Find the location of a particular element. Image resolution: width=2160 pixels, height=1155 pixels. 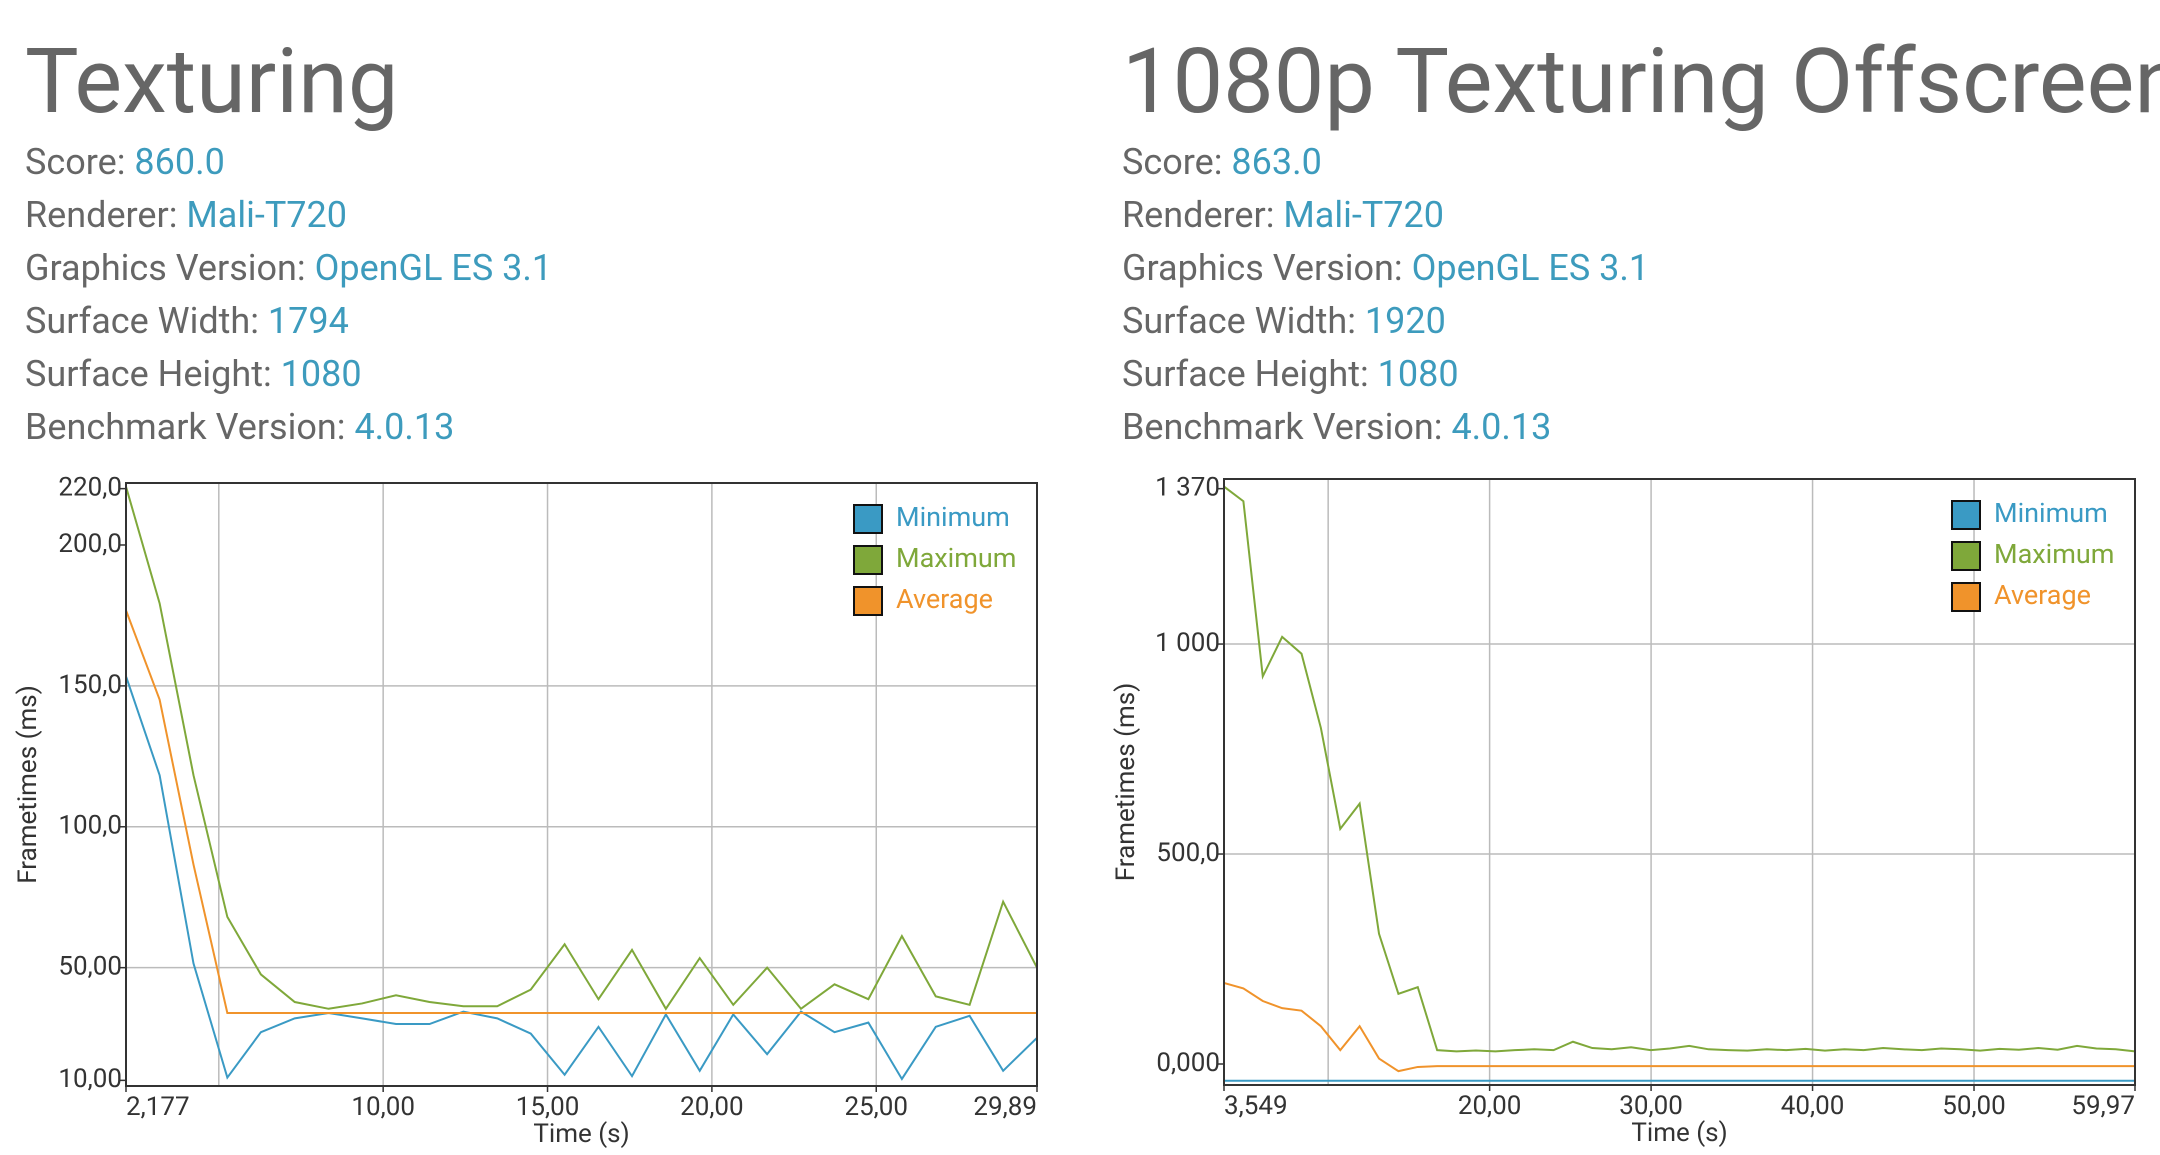

x-tick-label: 2,177 is located at coordinates (158, 1107).